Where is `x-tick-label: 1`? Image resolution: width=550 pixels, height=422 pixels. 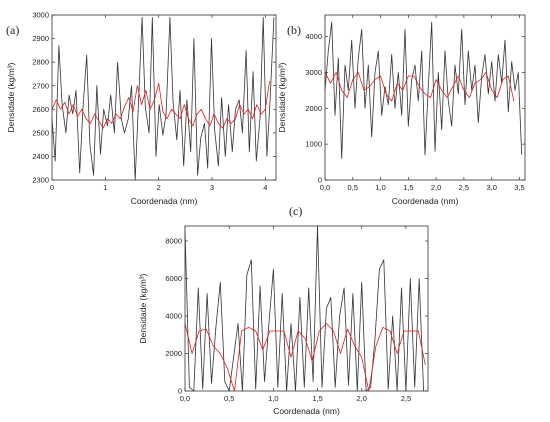
x-tick-label: 1 is located at coordinates (105, 187).